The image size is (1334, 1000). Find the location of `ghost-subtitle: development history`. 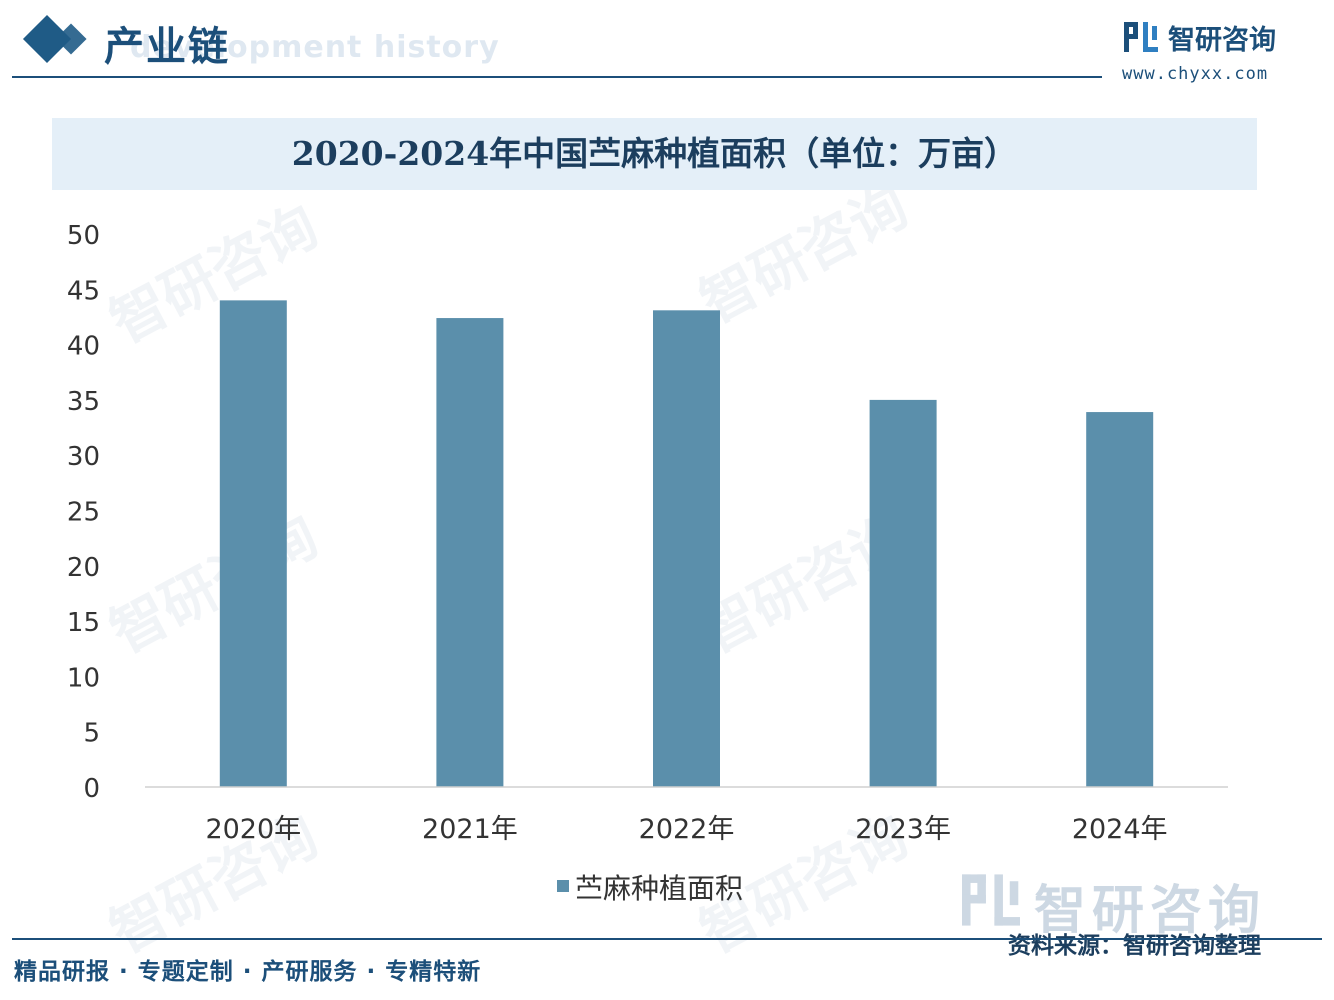

ghost-subtitle: development history is located at coordinates (315, 47).